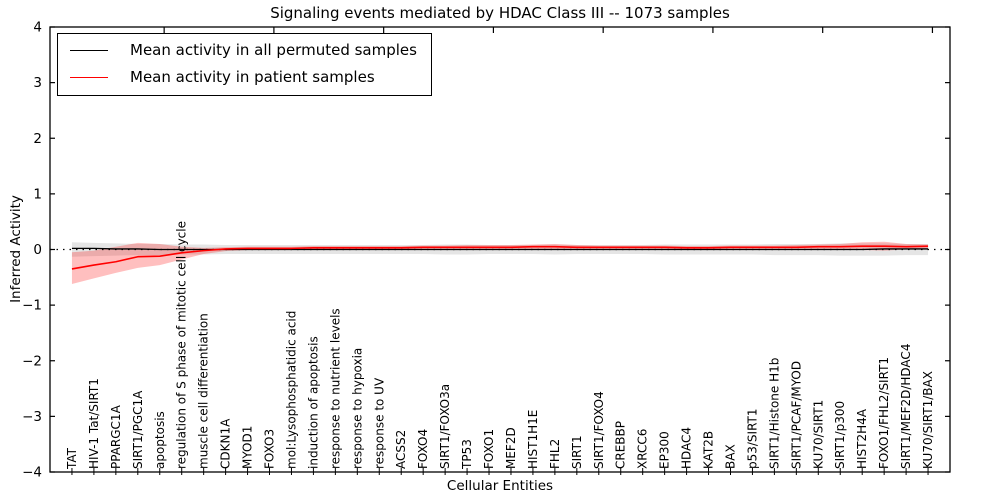 The height and width of the screenshot is (500, 1000). I want to click on x-tick-label: p53/SIRT1, so click(752, 438).